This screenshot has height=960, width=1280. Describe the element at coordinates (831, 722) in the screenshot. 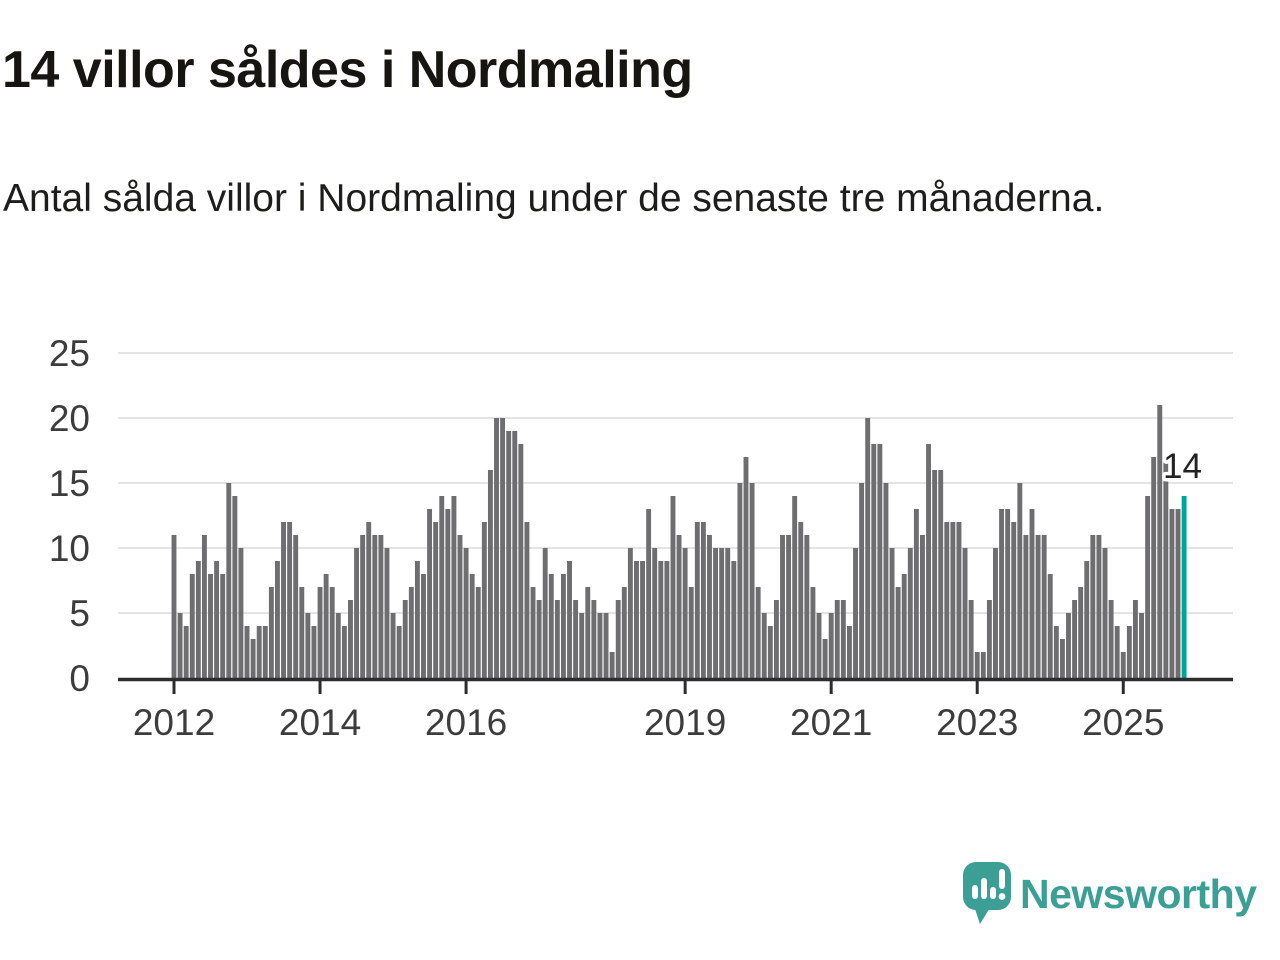

I see `x-tick-label: 2021` at that location.